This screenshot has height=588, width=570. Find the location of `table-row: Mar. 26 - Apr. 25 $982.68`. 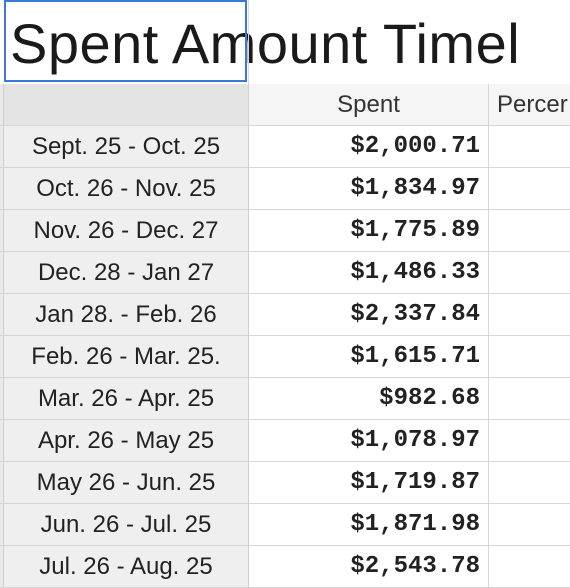

table-row: Mar. 26 - Apr. 25 $982.68 is located at coordinates (285, 399).